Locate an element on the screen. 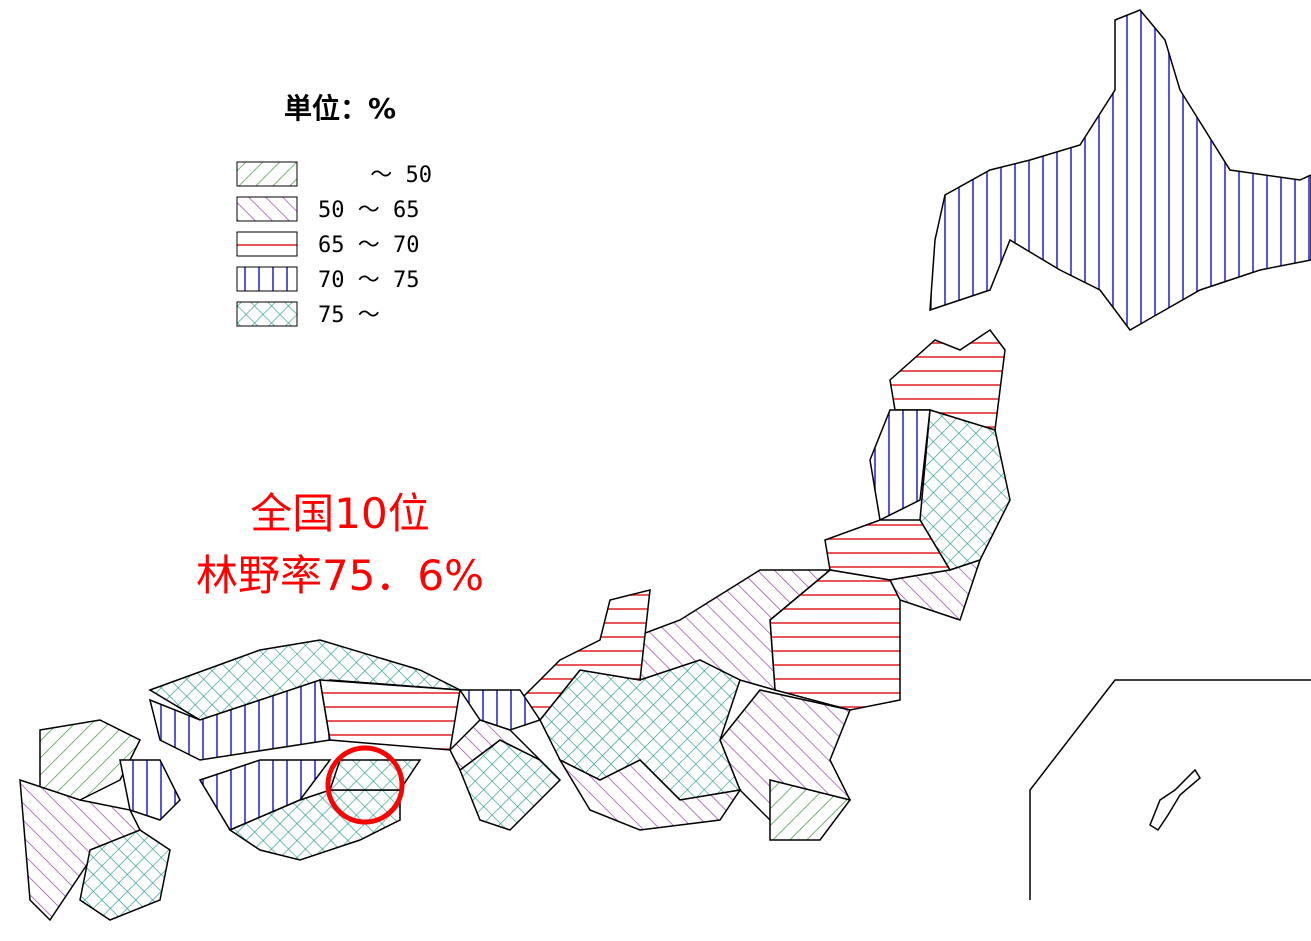 This screenshot has width=1311, height=941. legend-title: 単位：% is located at coordinates (340, 108).